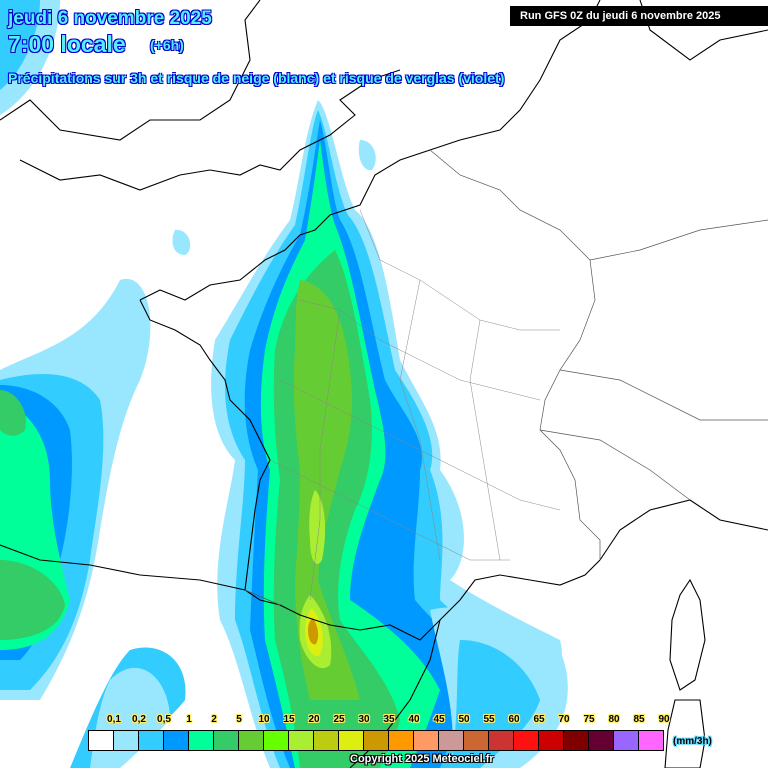  I want to click on legend-label: 35, so click(389, 719).